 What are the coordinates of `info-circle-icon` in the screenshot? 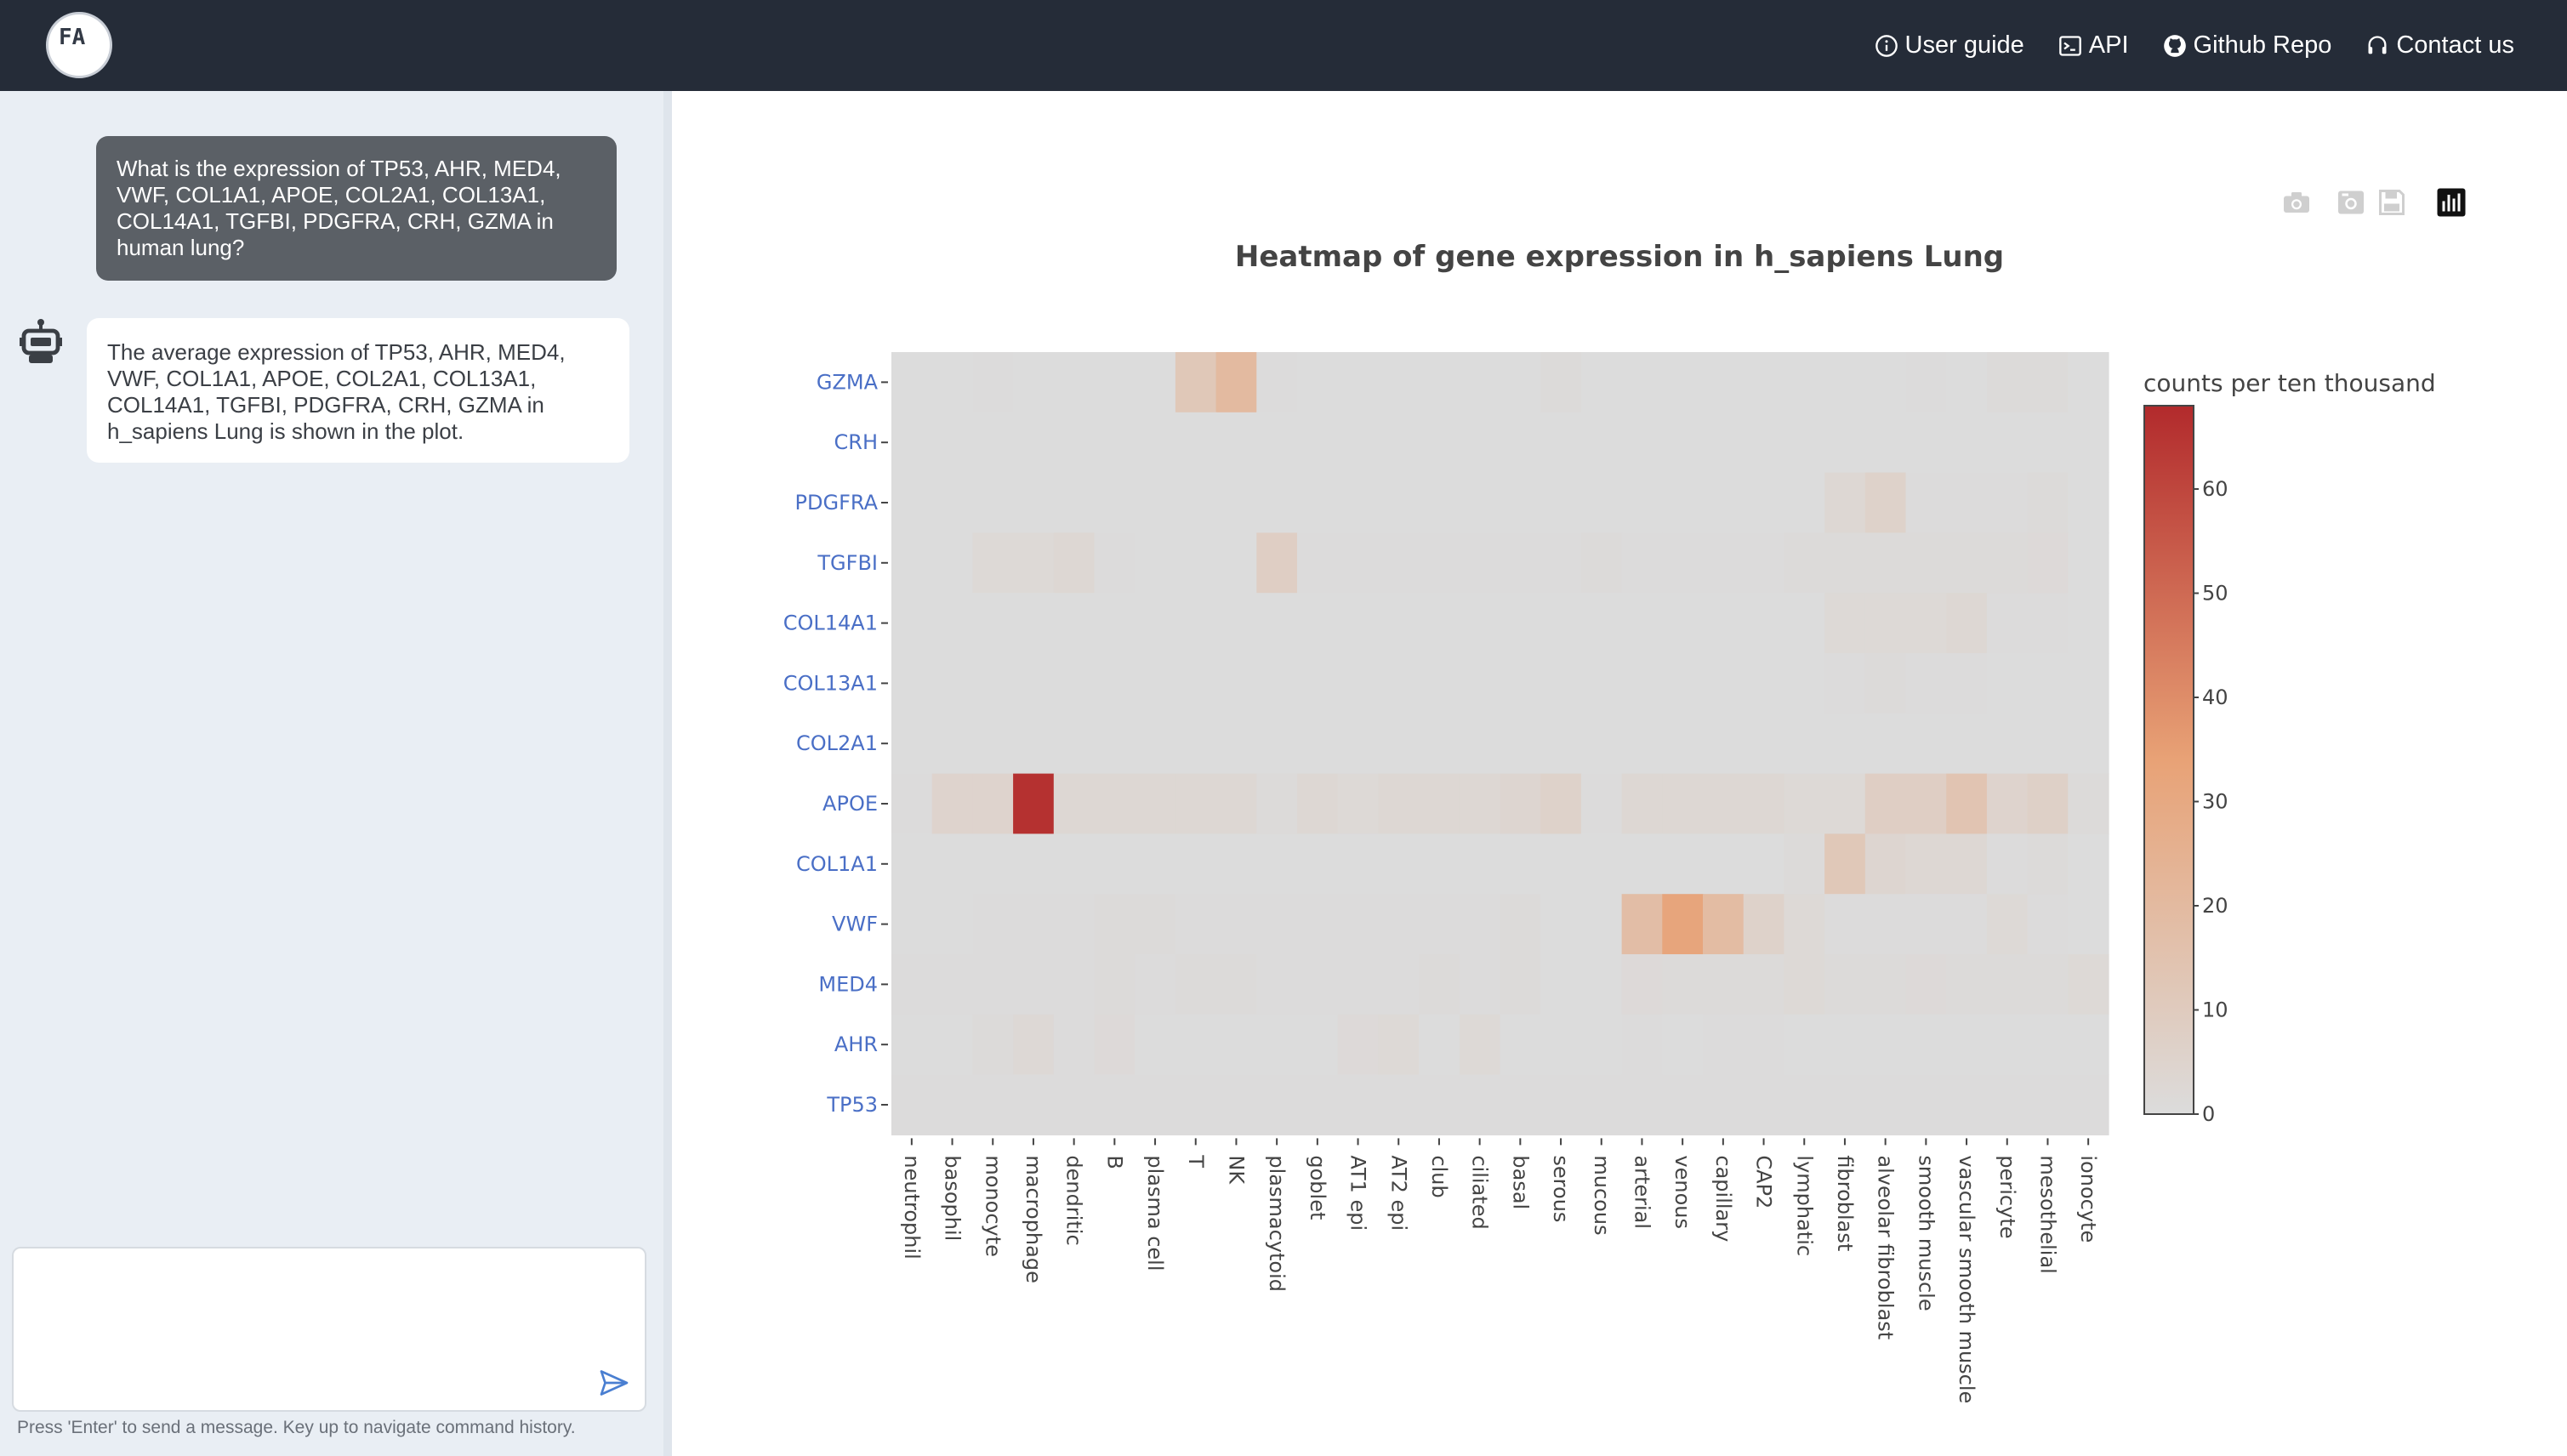 It's located at (1887, 45).